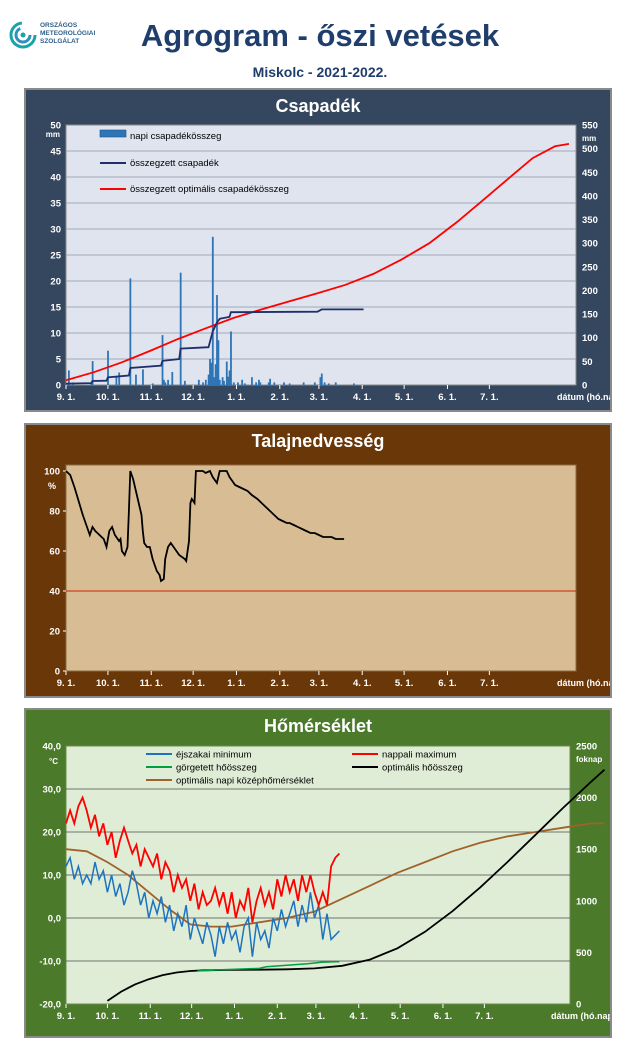 The height and width of the screenshot is (1057, 640). Describe the element at coordinates (52, 876) in the screenshot. I see `y-left-tick-label: 10,0` at that location.